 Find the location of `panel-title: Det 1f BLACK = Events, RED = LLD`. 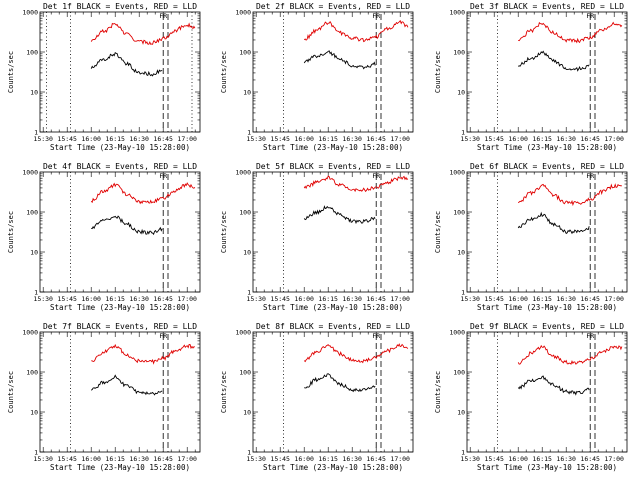

panel-title: Det 1f BLACK = Events, RED = LLD is located at coordinates (120, 6).